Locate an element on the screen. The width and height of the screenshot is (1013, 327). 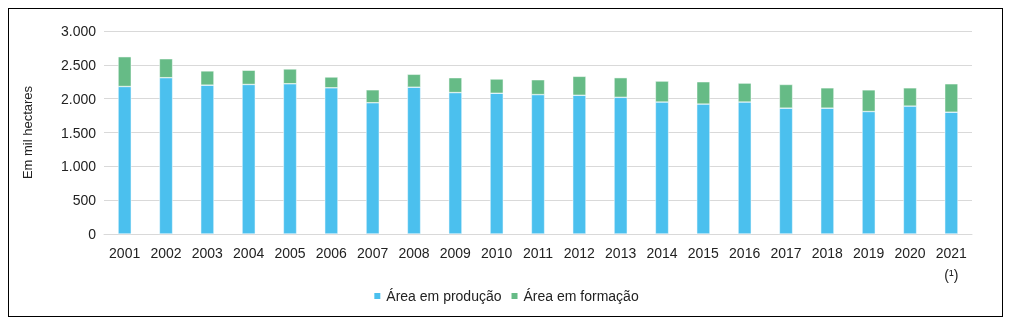
x-tick-label: 2020 is located at coordinates (910, 253).